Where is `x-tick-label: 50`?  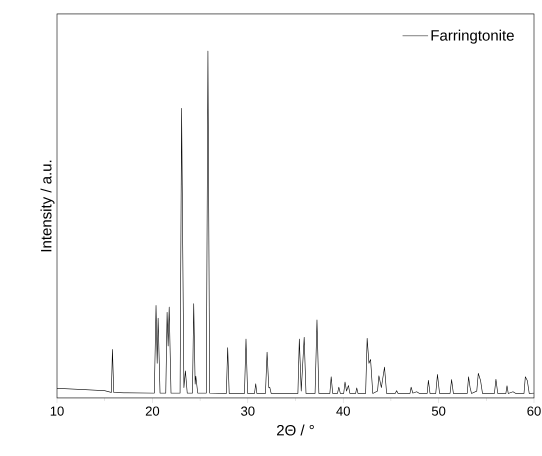 x-tick-label: 50 is located at coordinates (439, 411).